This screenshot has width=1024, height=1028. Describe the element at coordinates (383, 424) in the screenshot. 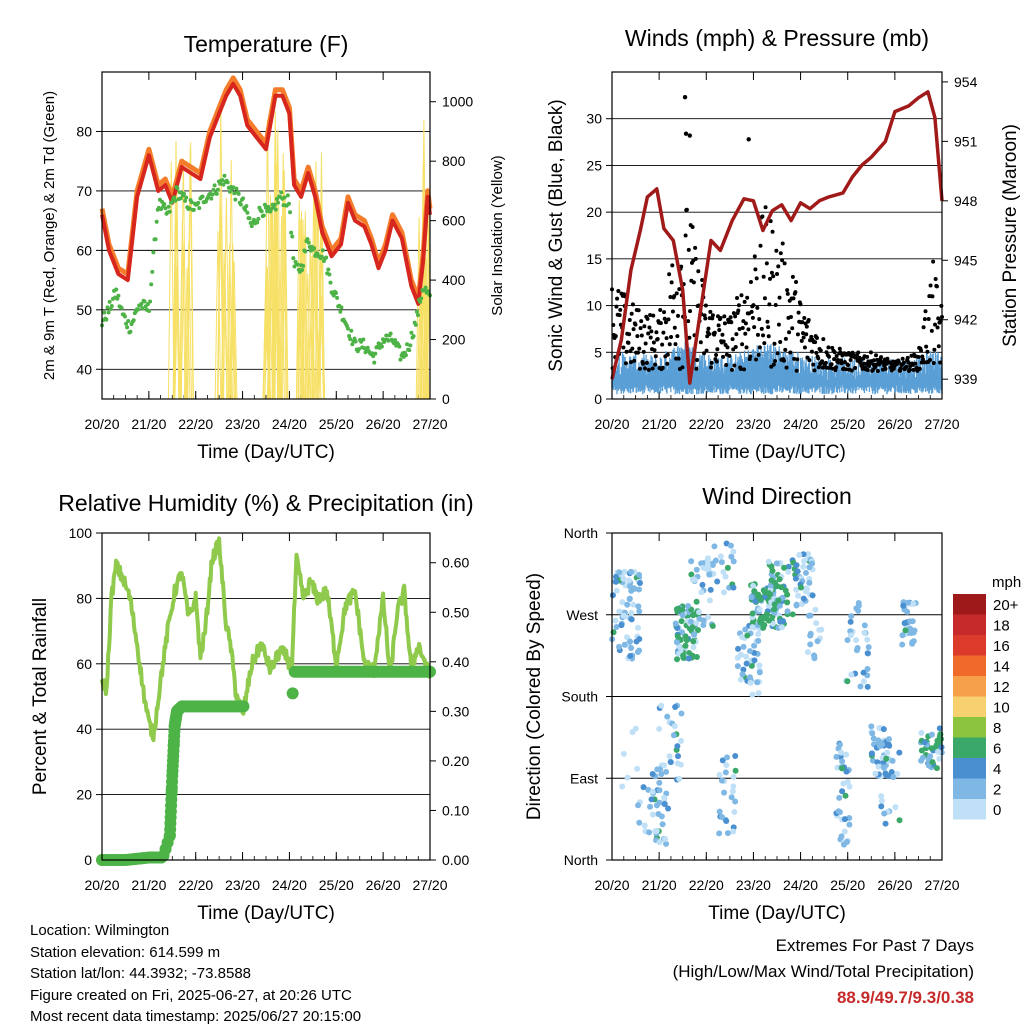

I see `x-tick-label: 26/20` at that location.